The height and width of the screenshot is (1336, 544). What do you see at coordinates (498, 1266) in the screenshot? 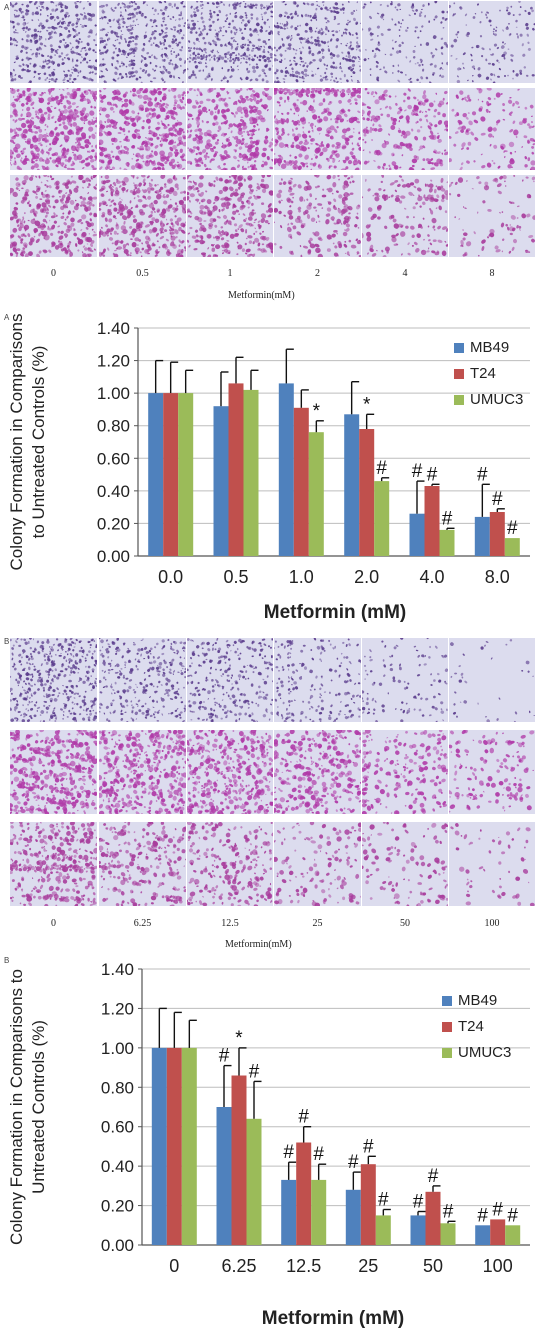
I see `x-tick-label: 100` at bounding box center [498, 1266].